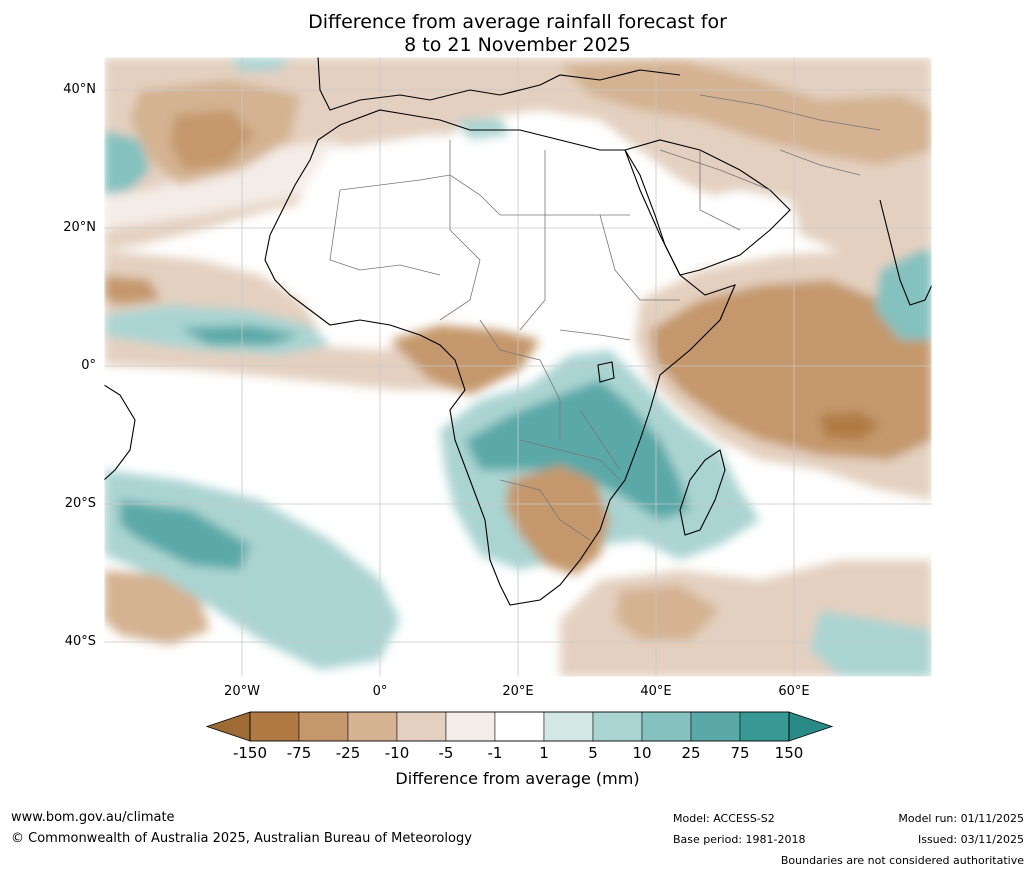  Describe the element at coordinates (397, 753) in the screenshot. I see `colour-bar-label: -10` at that location.